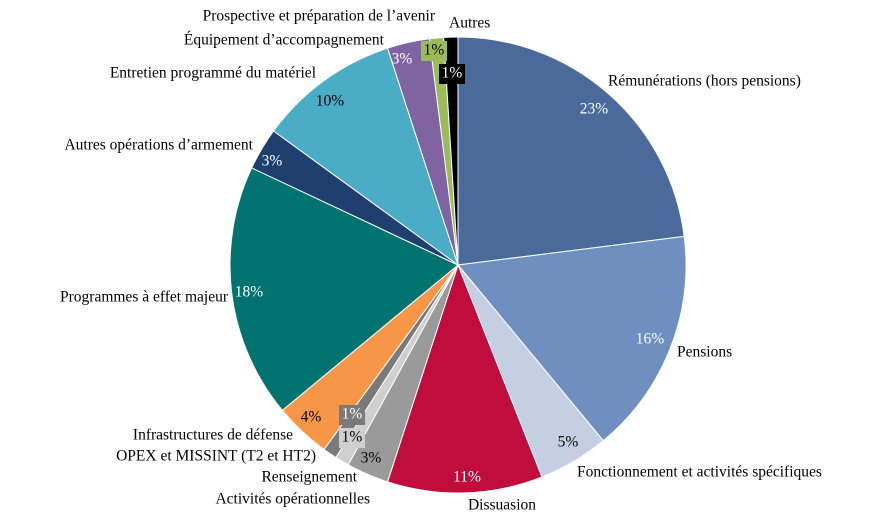 The image size is (896, 532). Describe the element at coordinates (309, 477) in the screenshot. I see `slice-name: Renseignement` at that location.